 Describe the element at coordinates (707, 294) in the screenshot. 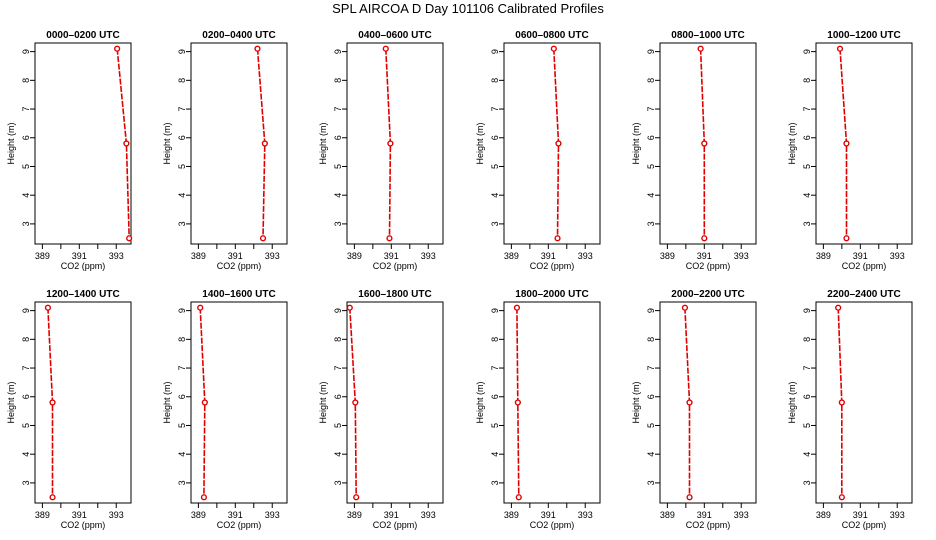

I see `panel-title: 2000–2200 UTC` at that location.